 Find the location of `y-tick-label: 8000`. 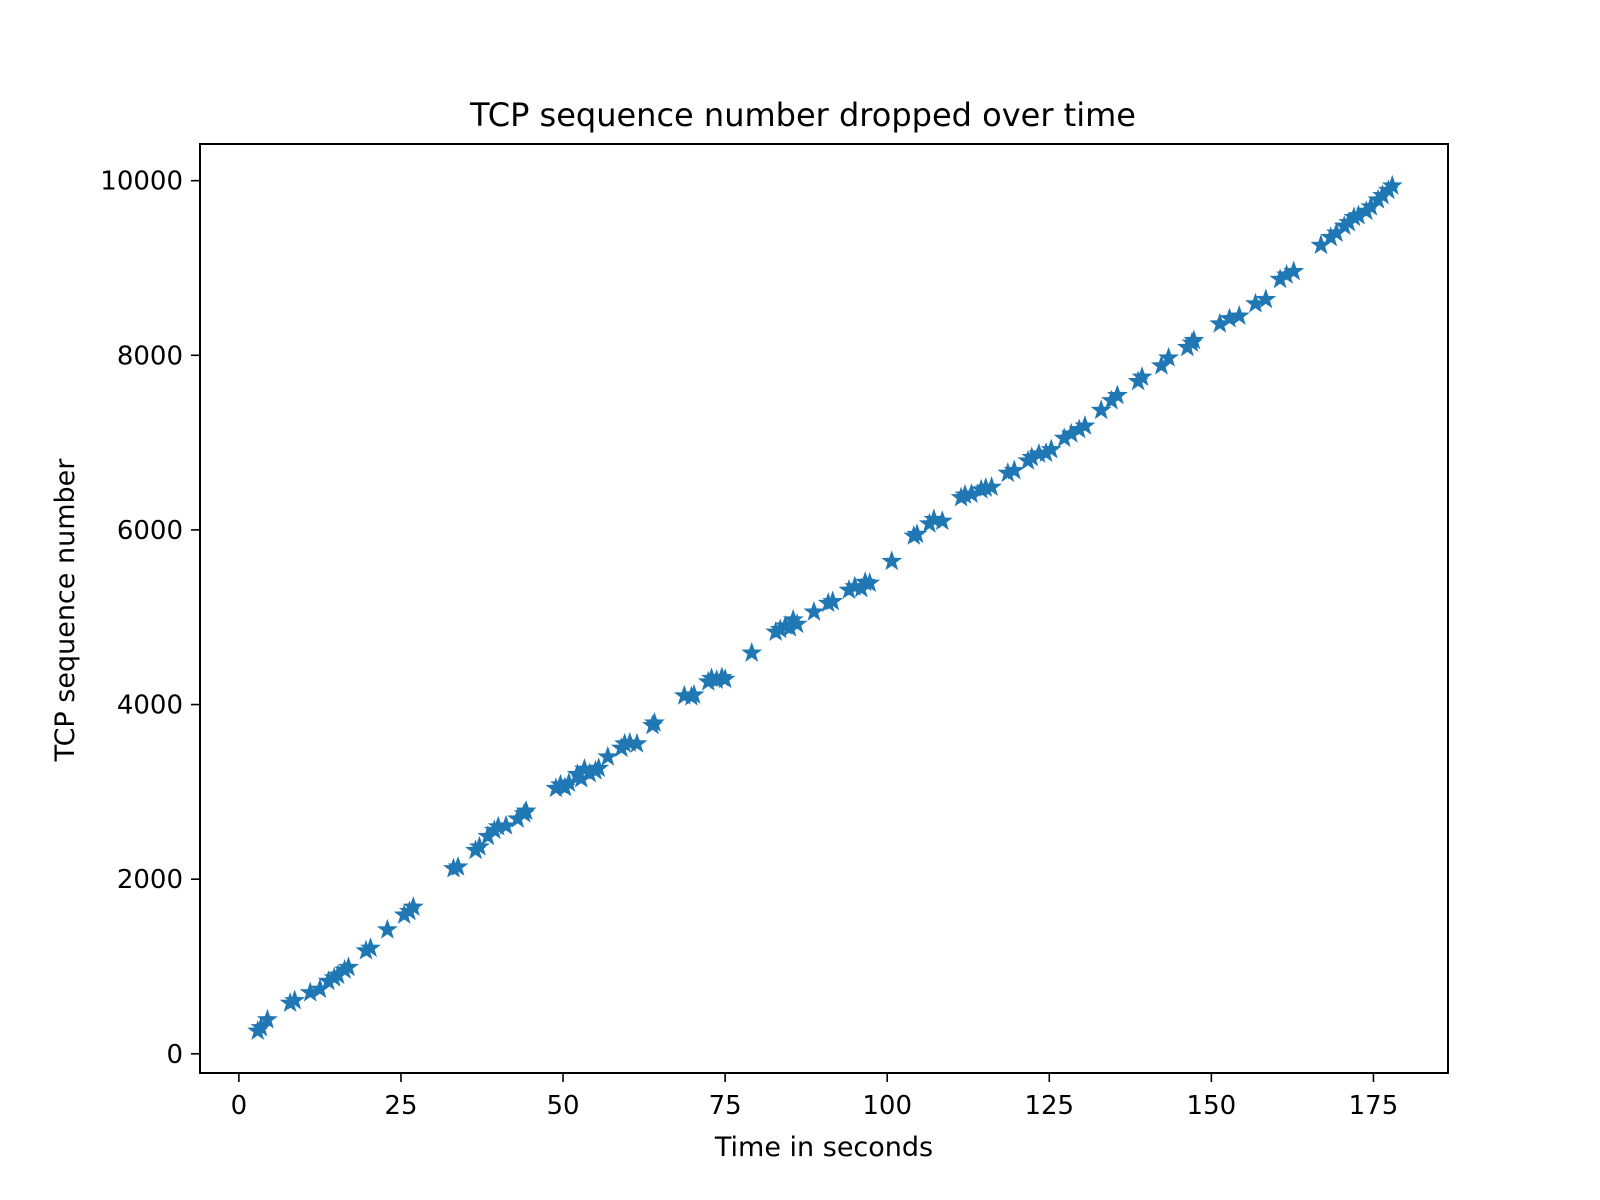

y-tick-label: 8000 is located at coordinates (150, 356).